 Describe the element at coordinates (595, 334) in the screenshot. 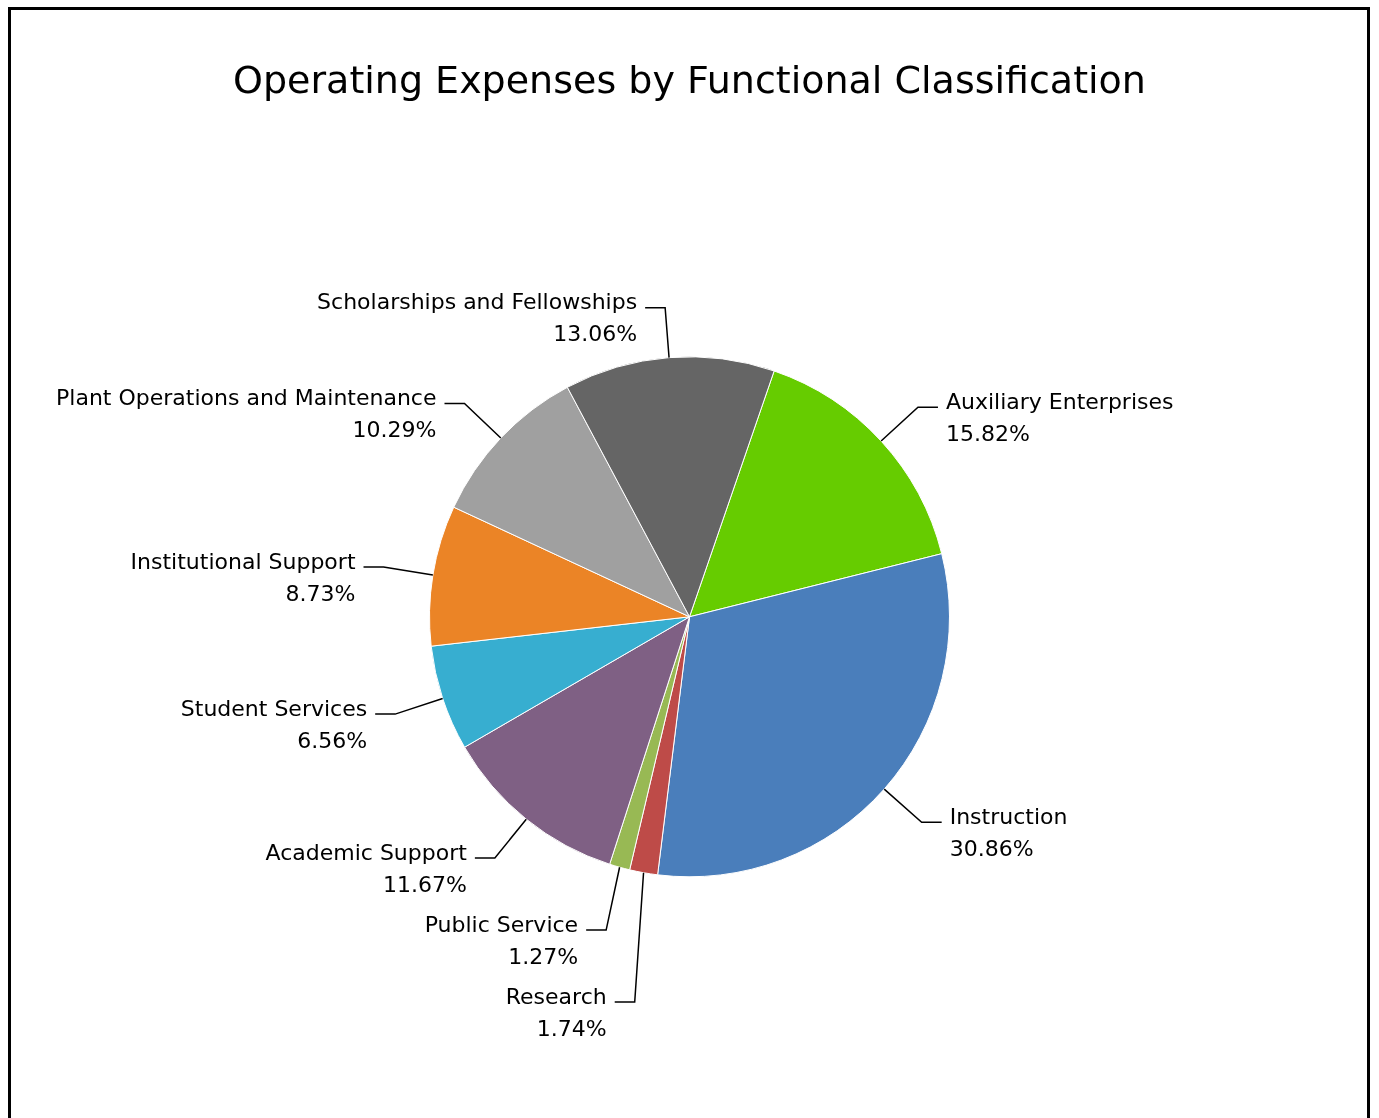

I see `data-label: 13.06%` at that location.